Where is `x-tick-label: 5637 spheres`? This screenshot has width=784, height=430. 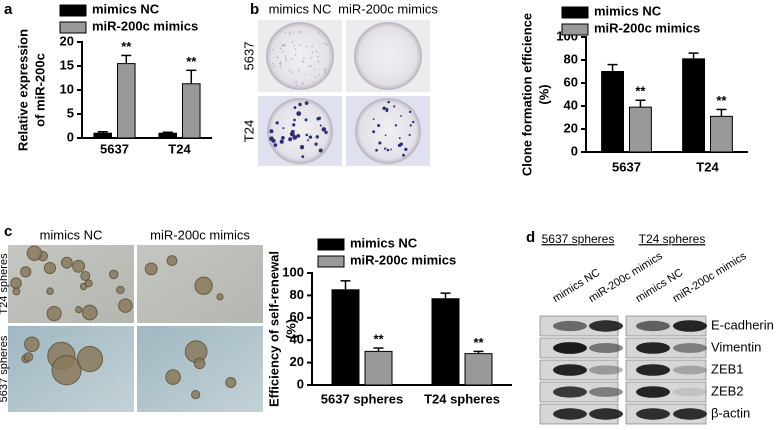 x-tick-label: 5637 spheres is located at coordinates (362, 398).